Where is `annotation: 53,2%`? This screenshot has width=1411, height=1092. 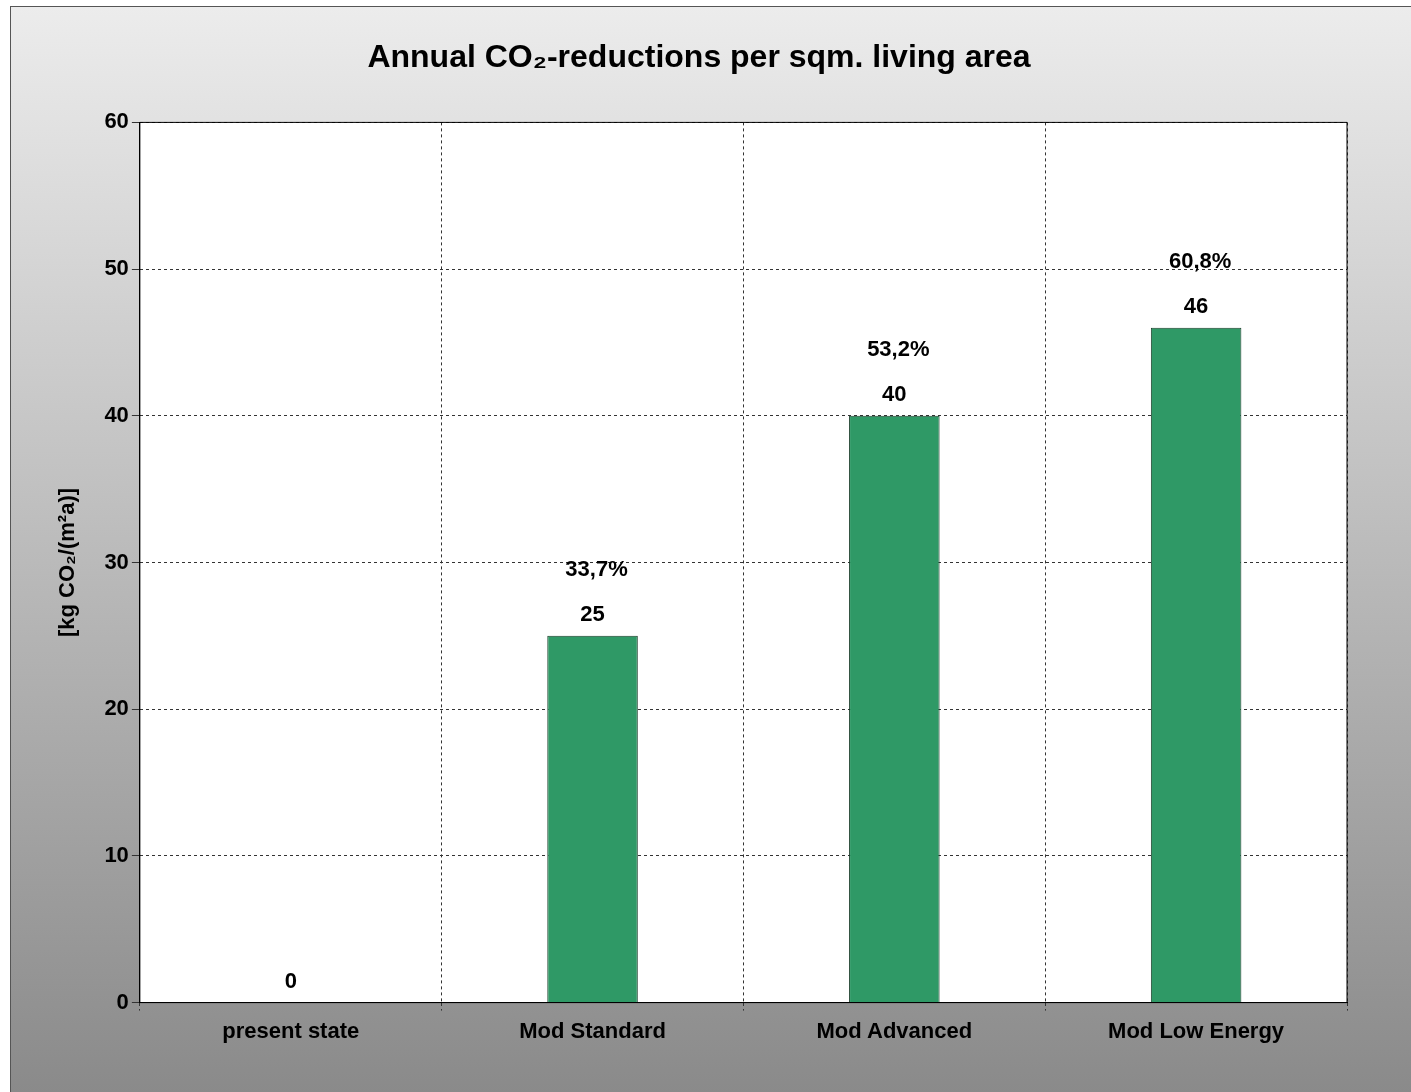
annotation: 53,2% is located at coordinates (898, 348).